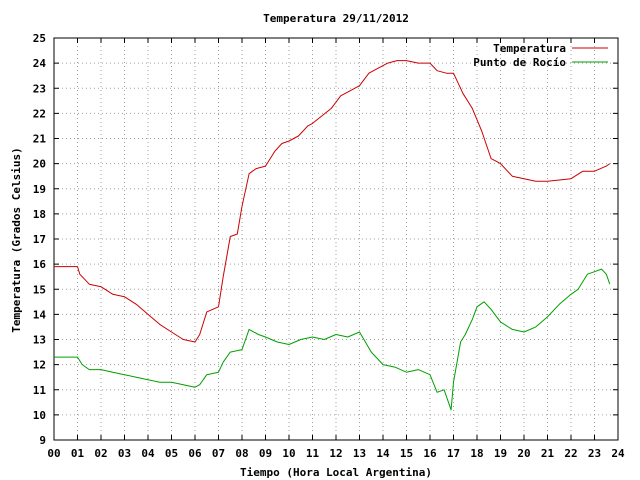 Image resolution: width=640 pixels, height=480 pixels. I want to click on x-tick-label: 19, so click(500, 453).